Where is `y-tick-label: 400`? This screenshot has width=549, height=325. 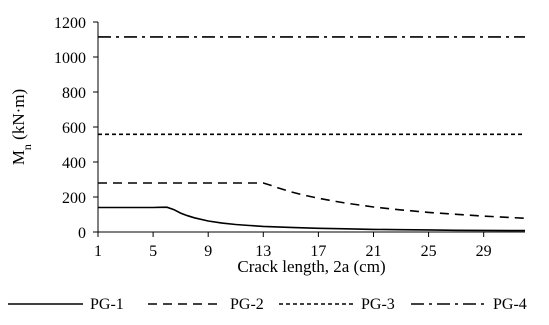 y-tick-label: 400 is located at coordinates (74, 163).